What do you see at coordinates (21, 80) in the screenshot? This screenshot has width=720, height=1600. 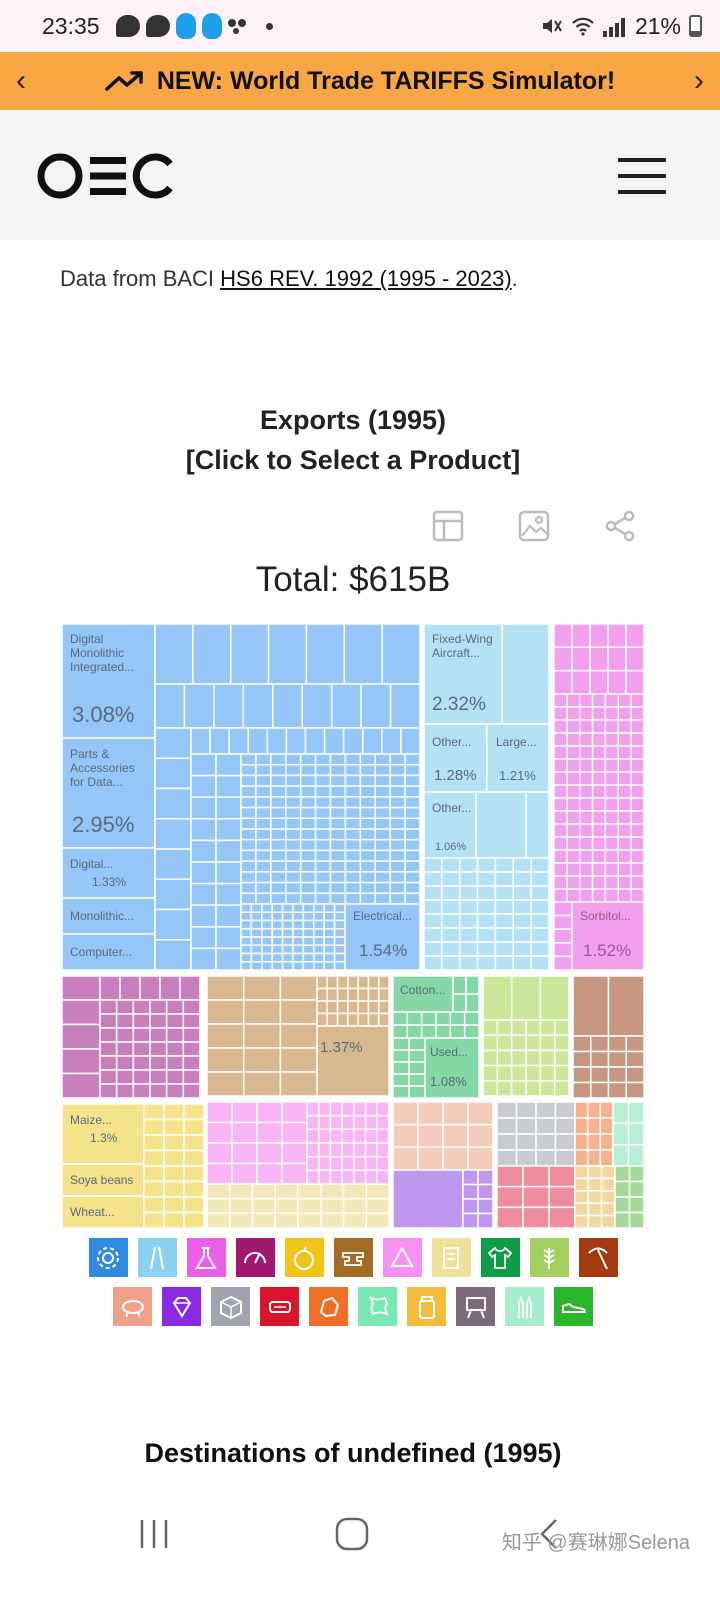 I see `chevron-left-icon: ‹` at bounding box center [21, 80].